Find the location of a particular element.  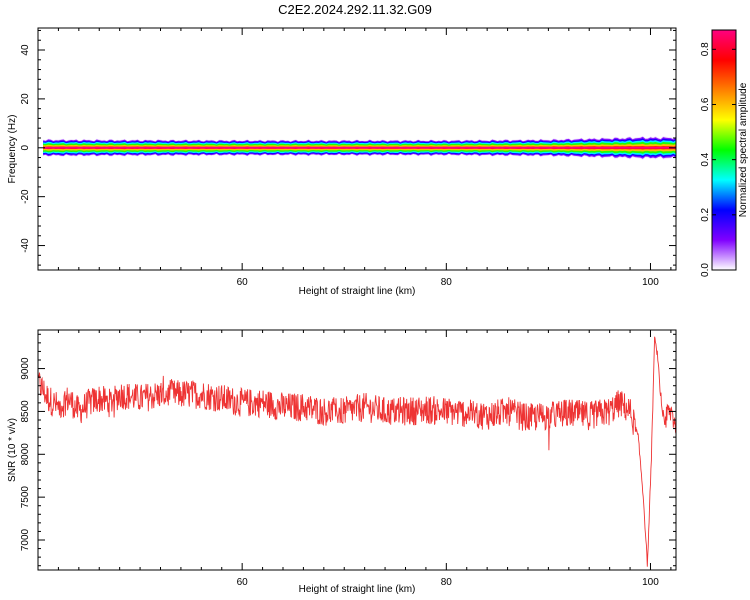

heatmap-band is located at coordinates (359, 147).